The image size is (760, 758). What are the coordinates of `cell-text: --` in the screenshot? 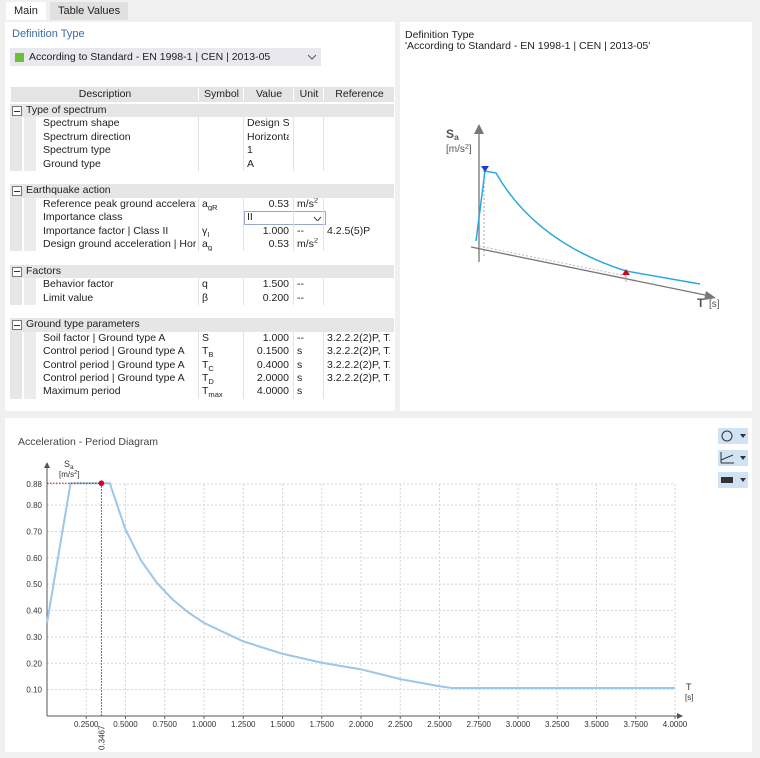 It's located at (300, 284).